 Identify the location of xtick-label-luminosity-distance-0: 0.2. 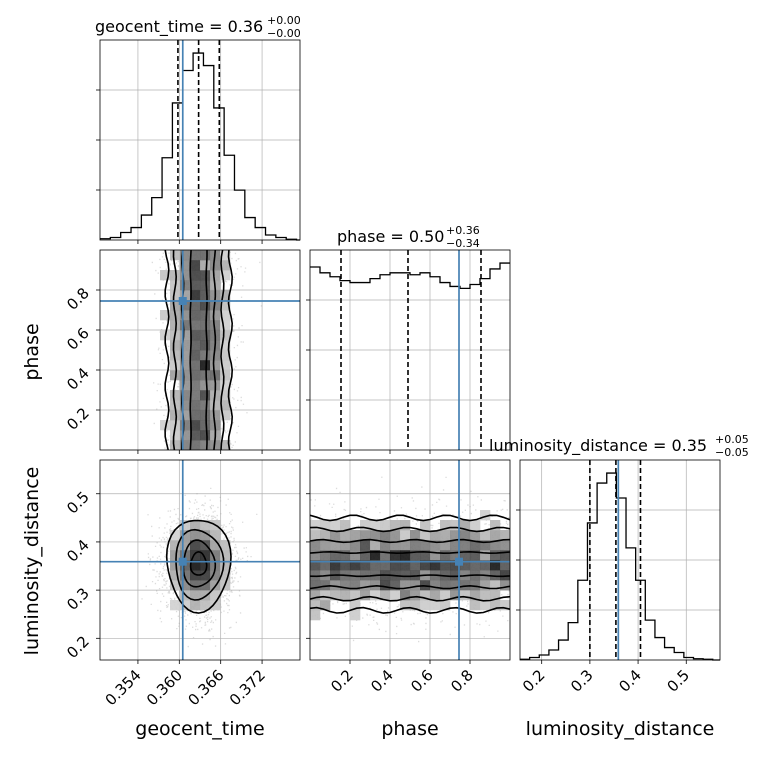
(534, 681).